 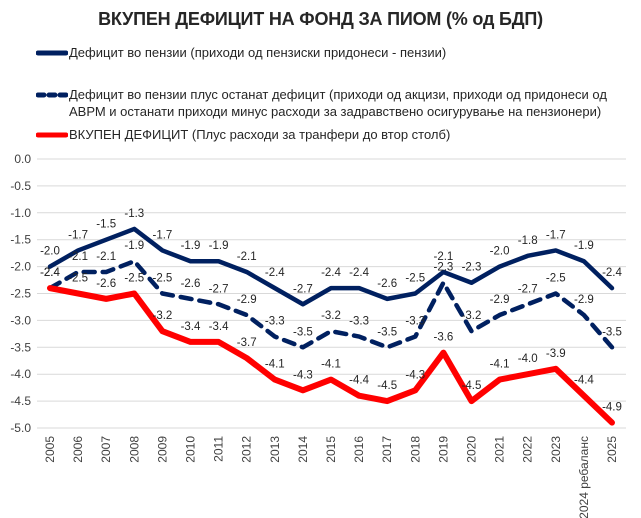 I want to click on x-tick-label: 2015, so click(x=331, y=449).